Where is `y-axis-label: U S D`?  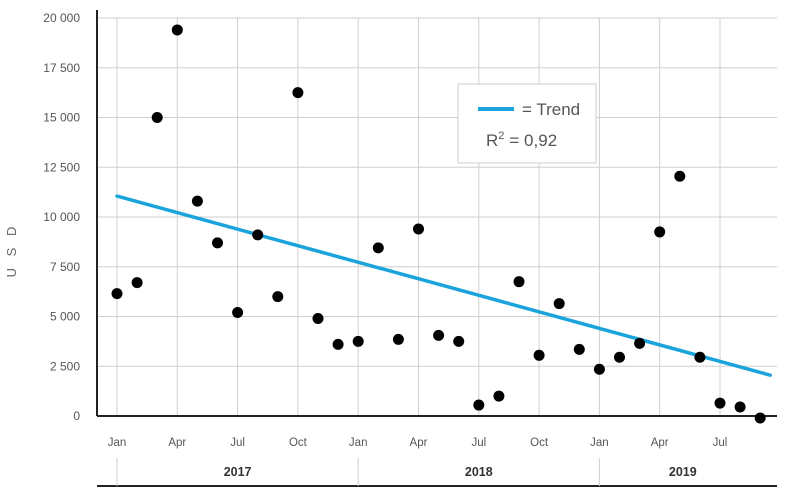
y-axis-label: U S D is located at coordinates (11, 250).